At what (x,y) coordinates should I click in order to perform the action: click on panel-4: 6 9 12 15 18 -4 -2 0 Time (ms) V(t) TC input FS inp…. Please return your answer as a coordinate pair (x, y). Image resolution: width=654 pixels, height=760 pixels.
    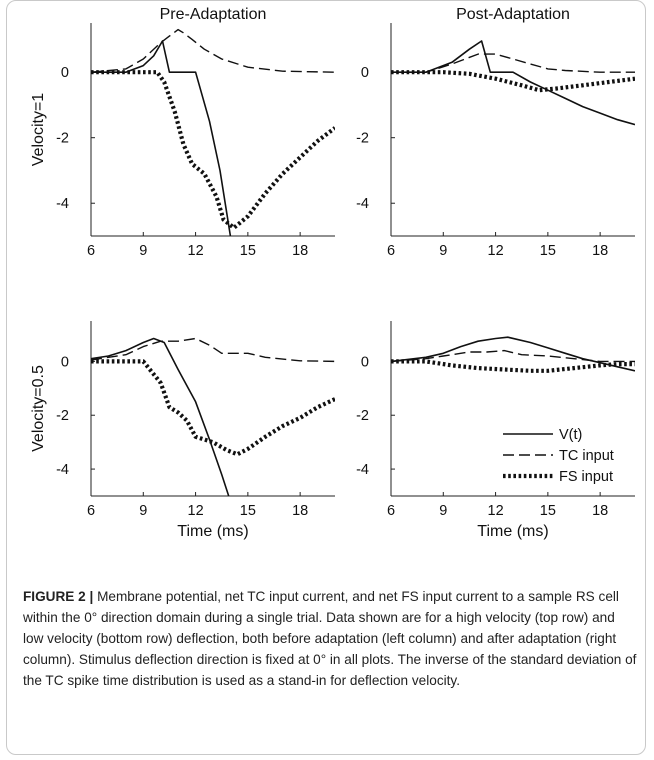
    Looking at the image, I should click on (495, 430).